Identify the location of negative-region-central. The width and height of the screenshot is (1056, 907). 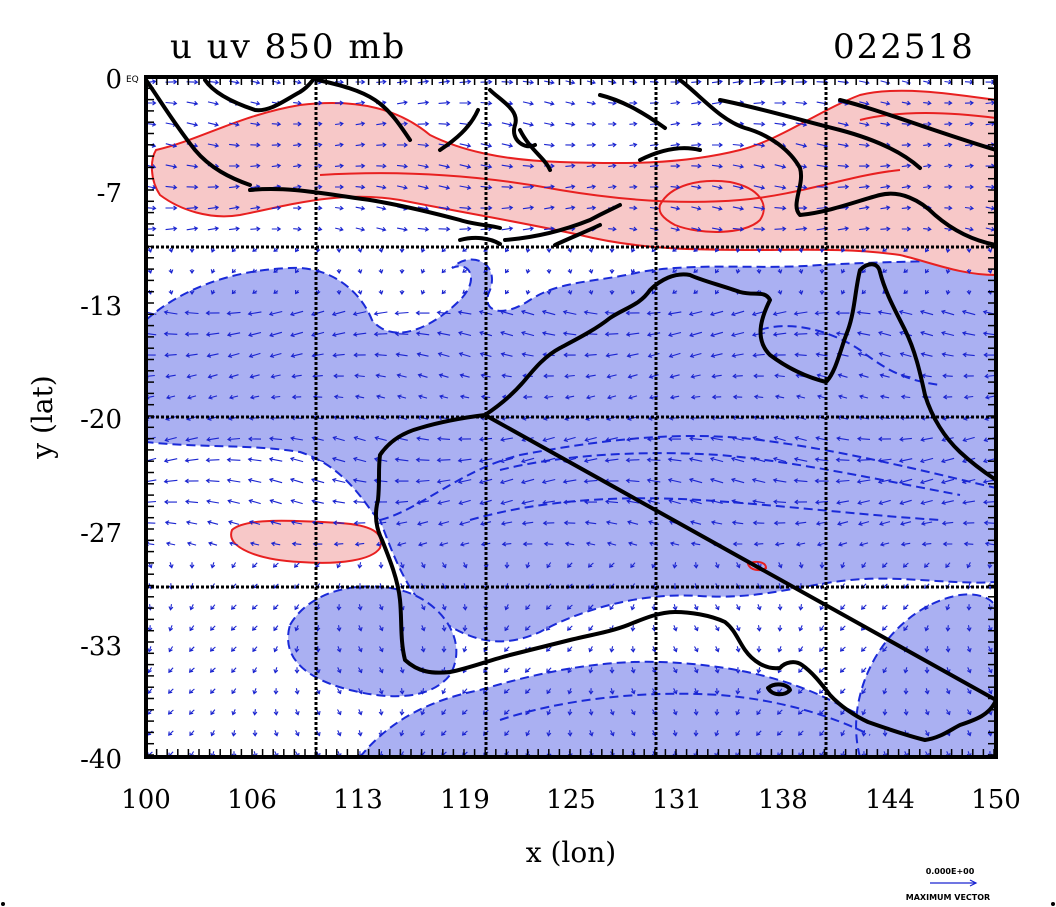
(687, 539).